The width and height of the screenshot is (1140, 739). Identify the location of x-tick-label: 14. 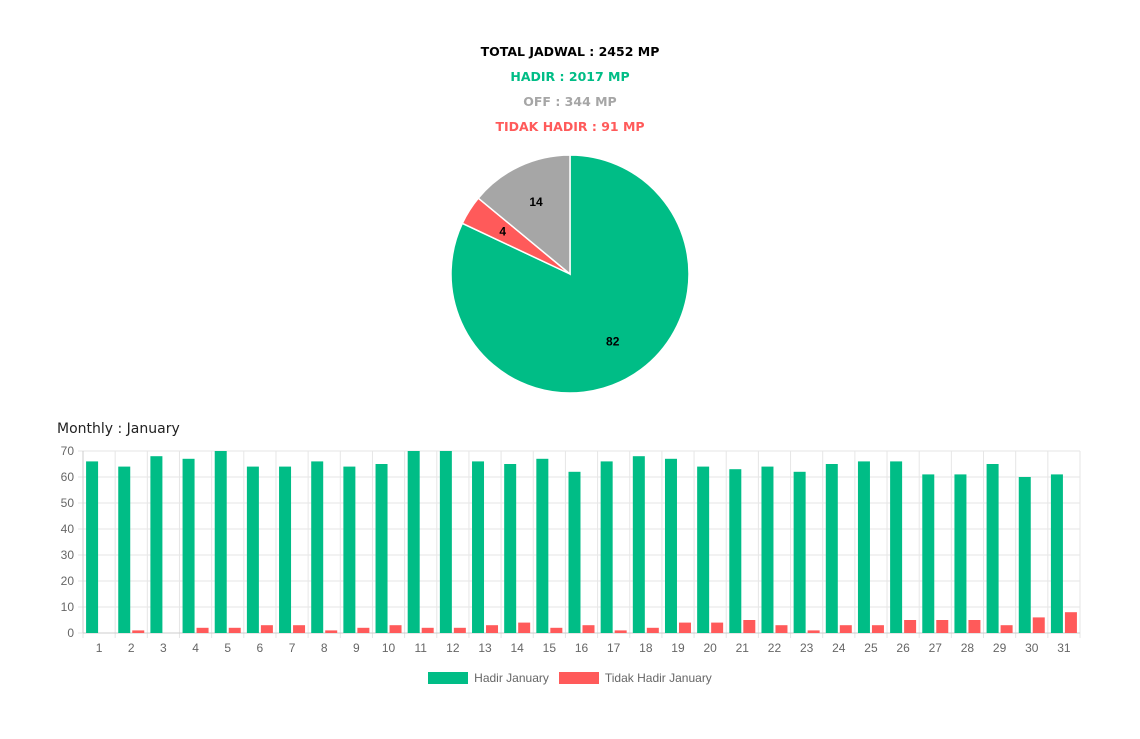
(517, 648).